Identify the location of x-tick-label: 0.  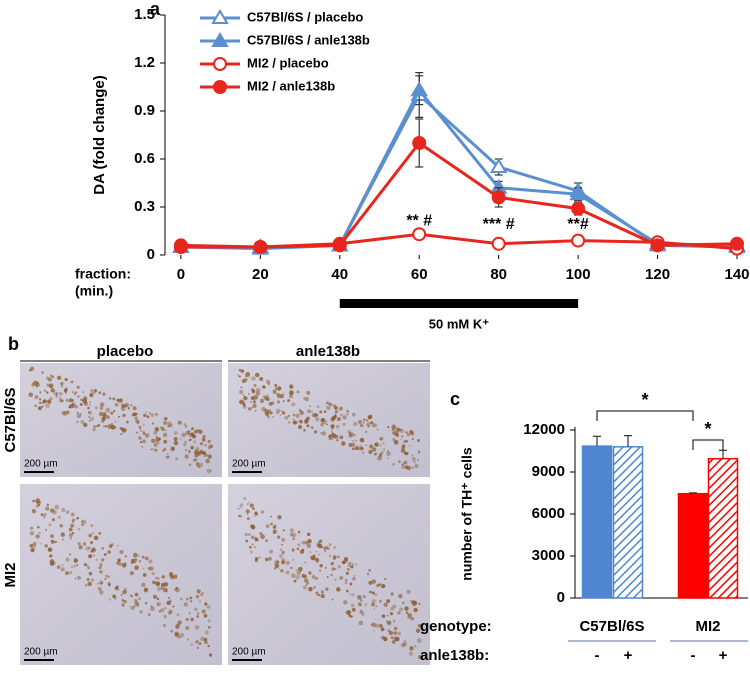
(181, 274).